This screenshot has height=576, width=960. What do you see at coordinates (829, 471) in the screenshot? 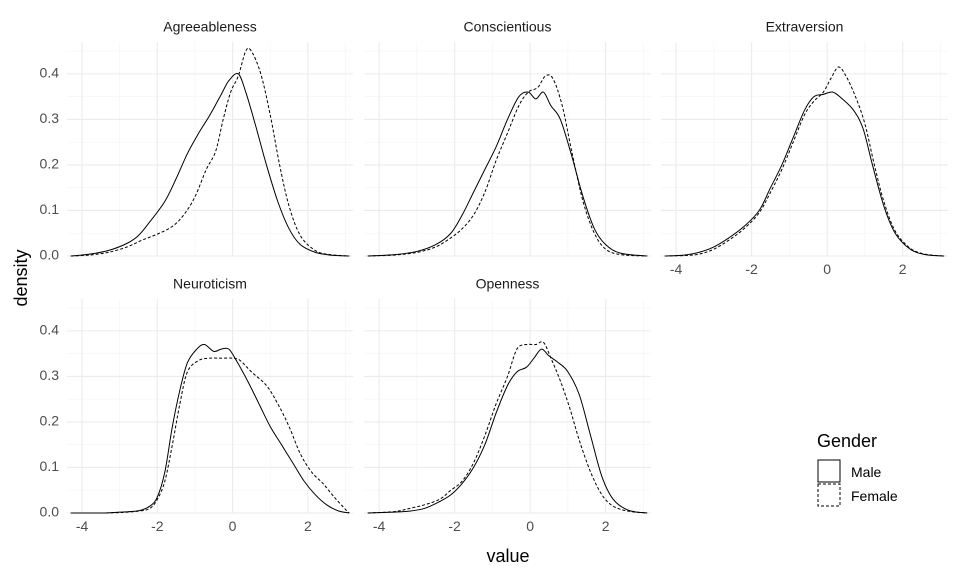
I see `legend-key-male` at bounding box center [829, 471].